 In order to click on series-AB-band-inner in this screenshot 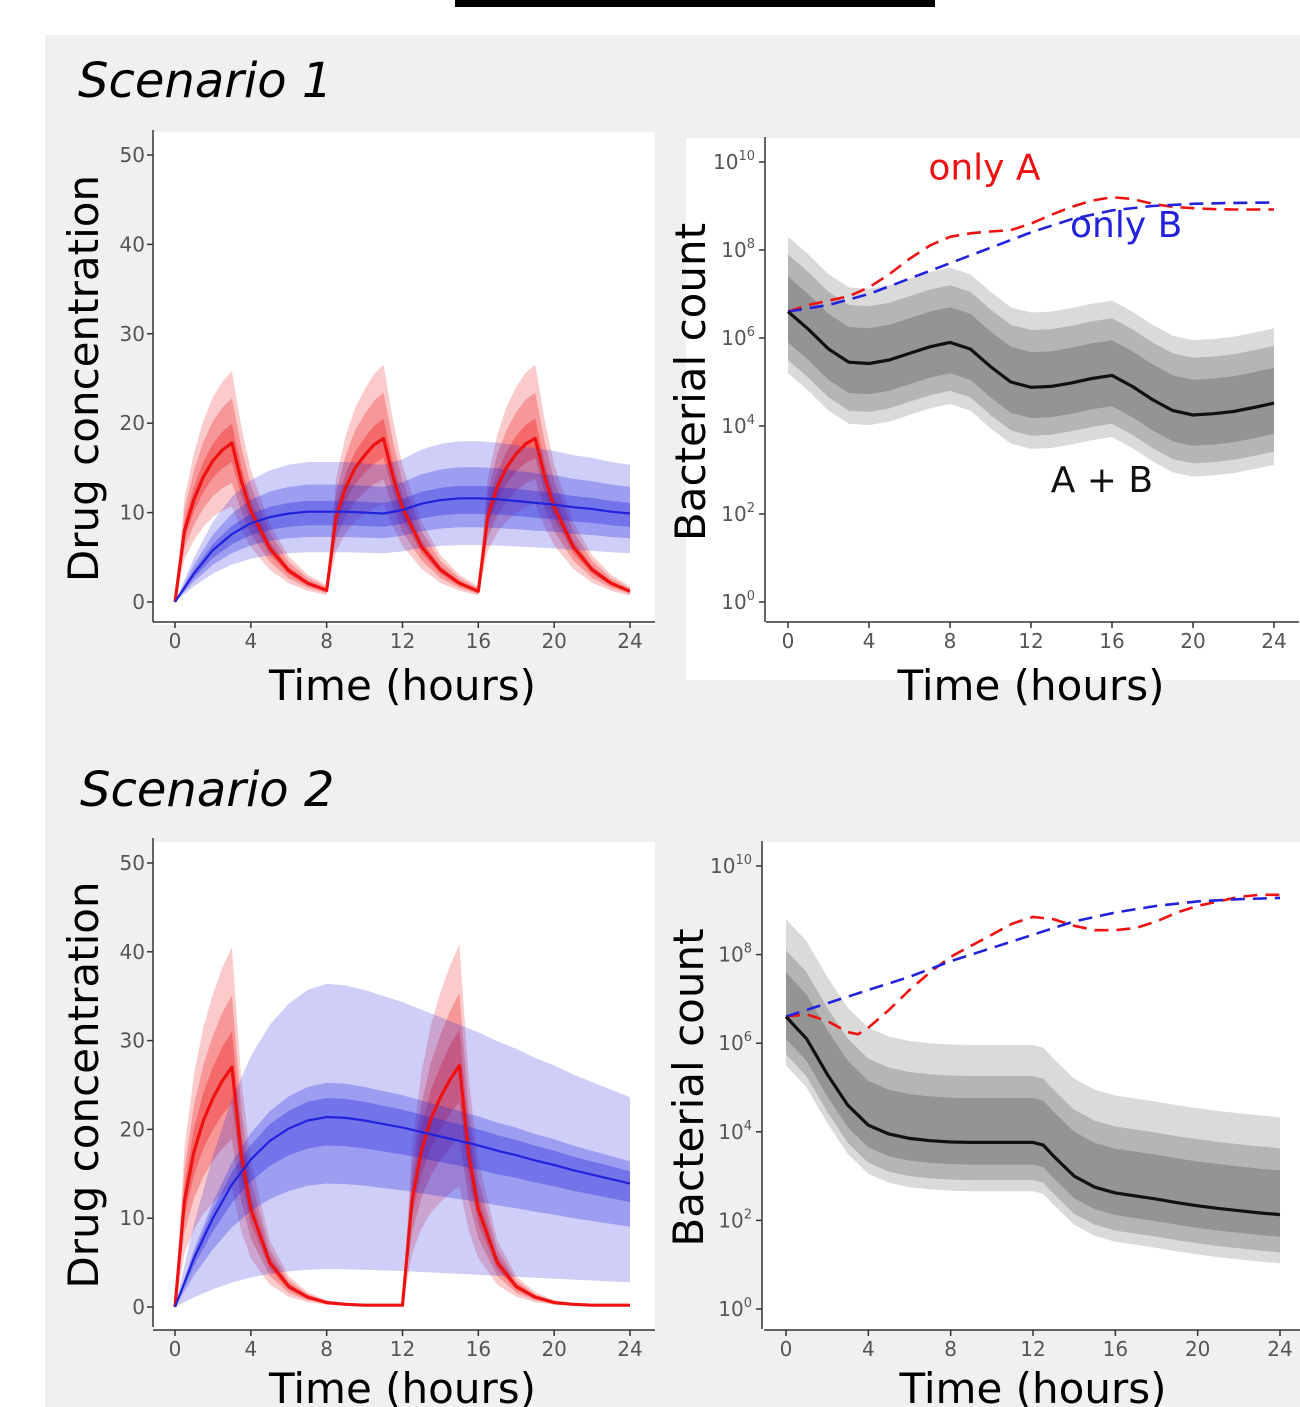, I will do `click(1031, 361)`.